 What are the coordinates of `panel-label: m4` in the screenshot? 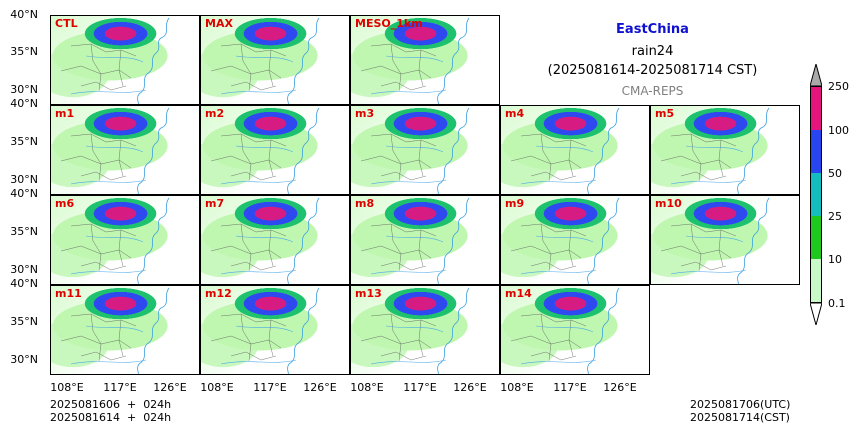 It's located at (515, 113).